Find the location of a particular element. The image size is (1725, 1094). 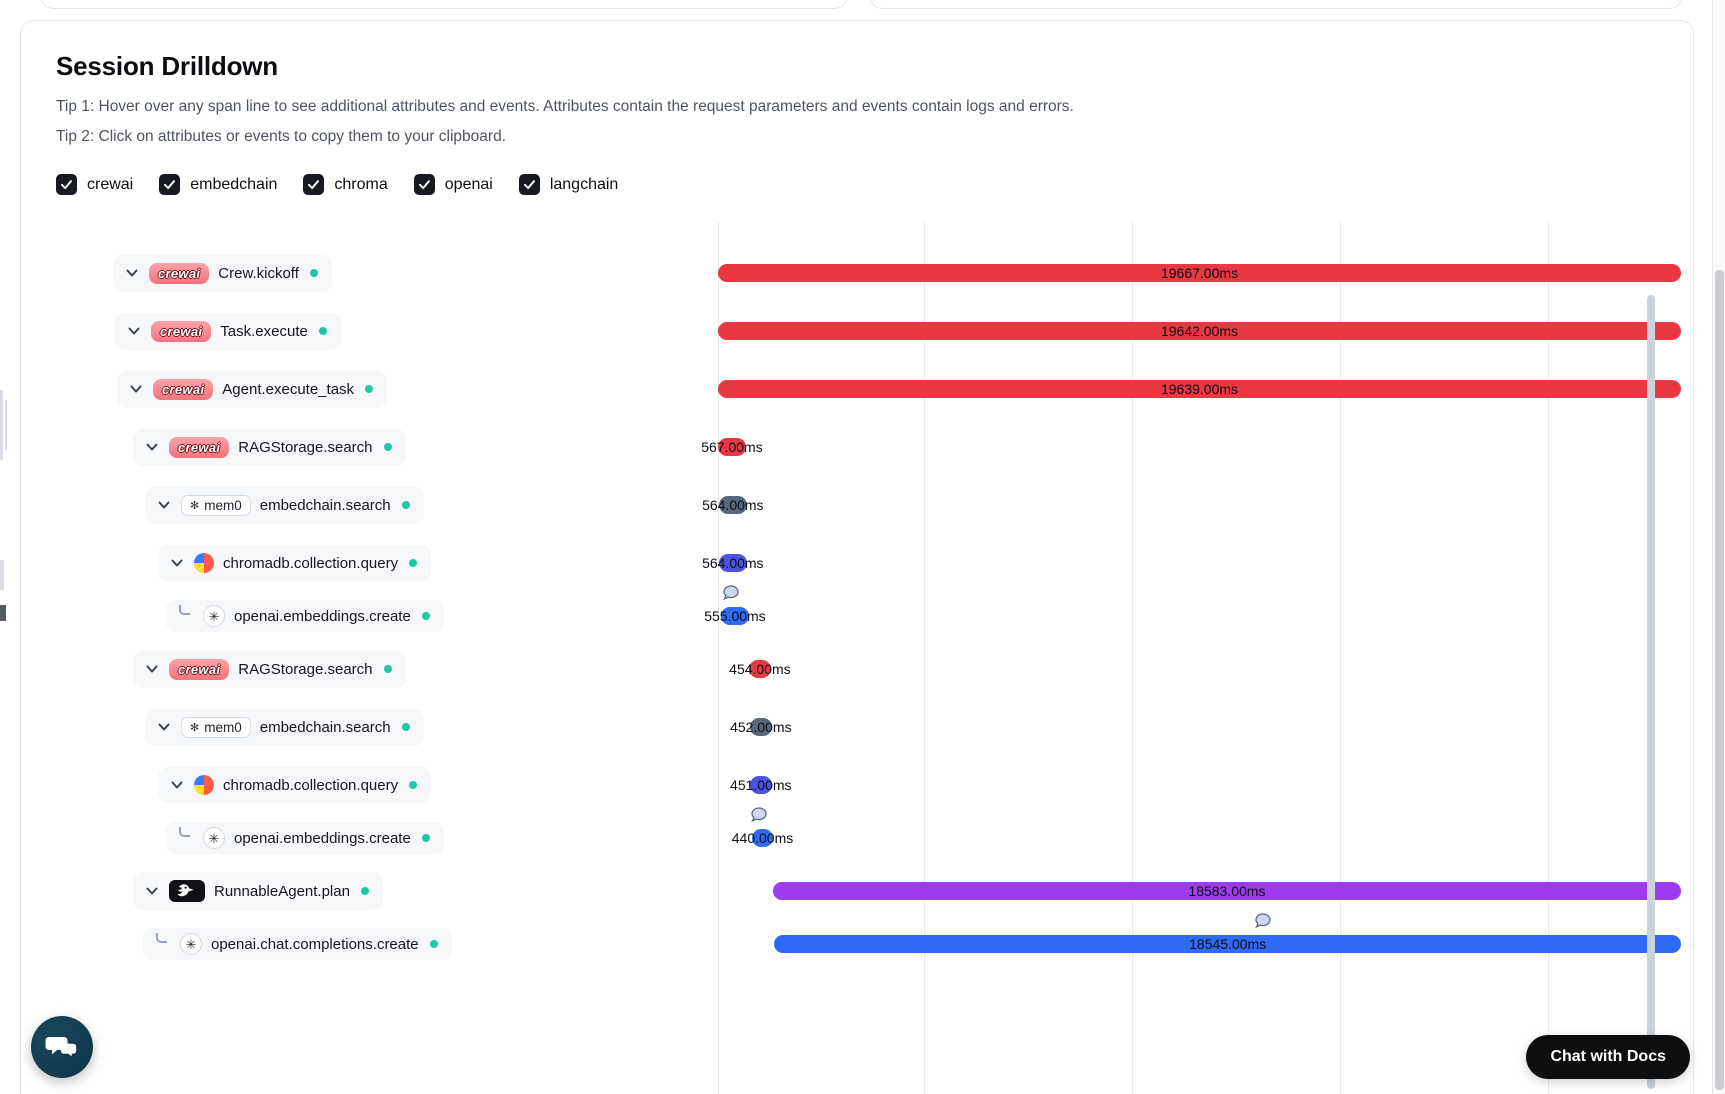

filter-checkbox-crewai is located at coordinates (66, 184).